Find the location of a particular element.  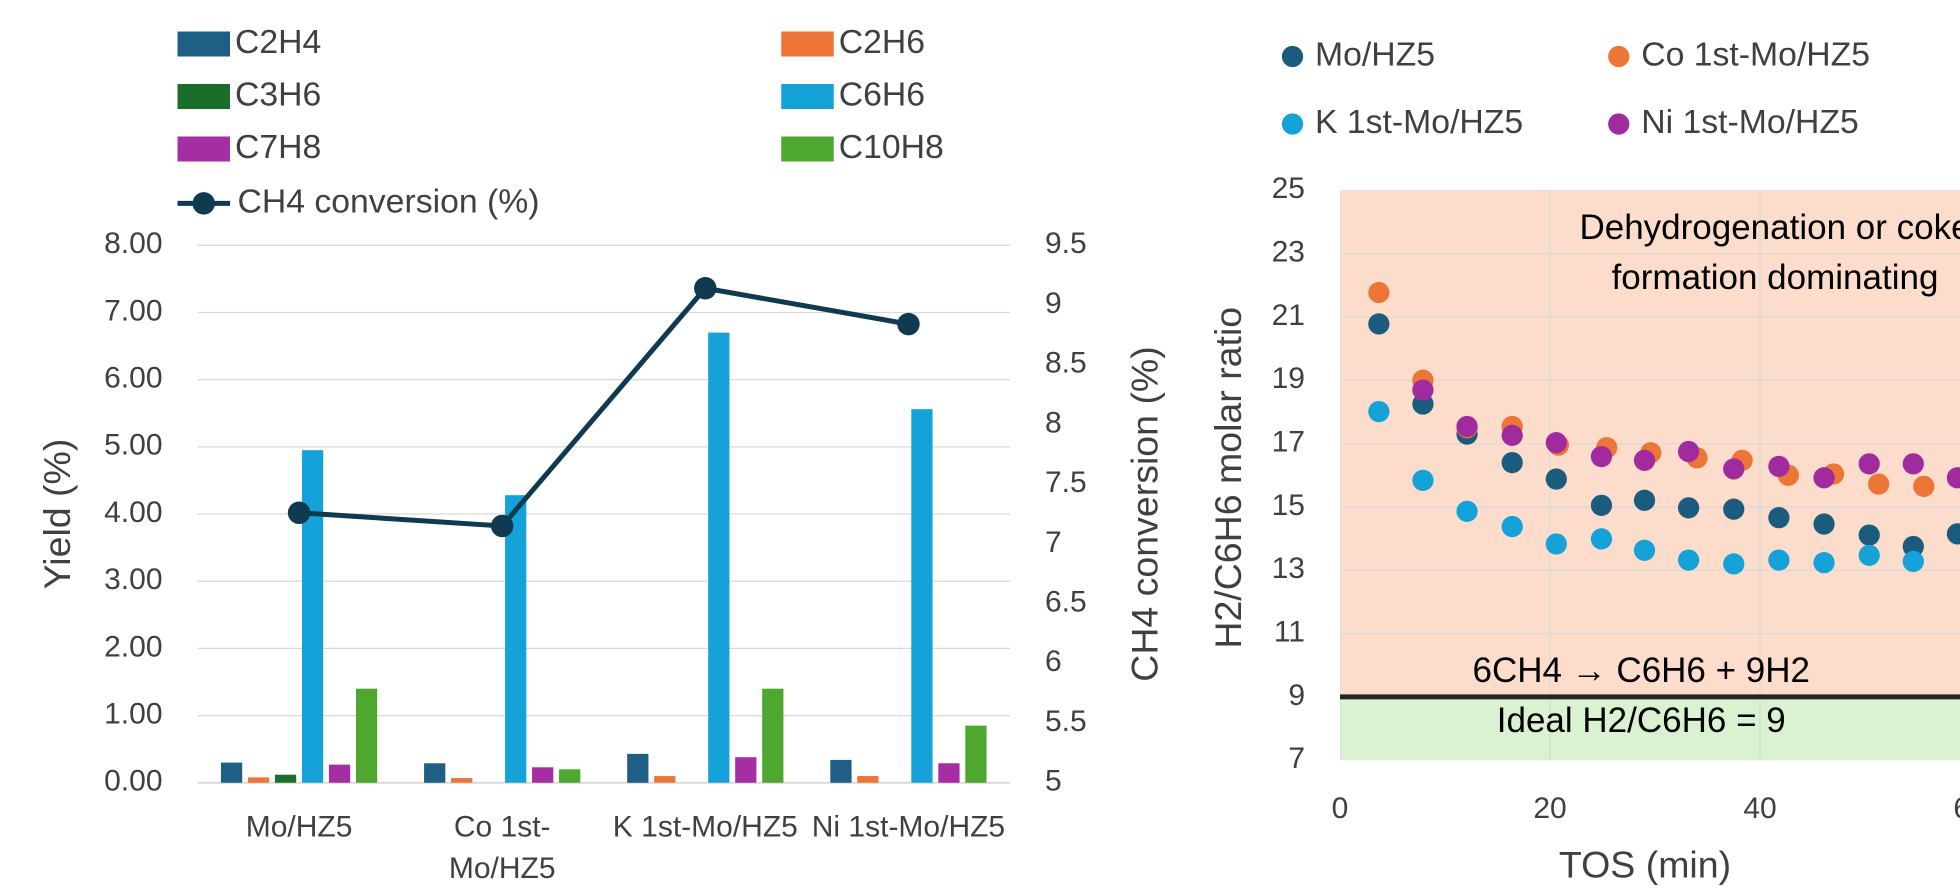

y-tick-label: 13 is located at coordinates (1288, 568).